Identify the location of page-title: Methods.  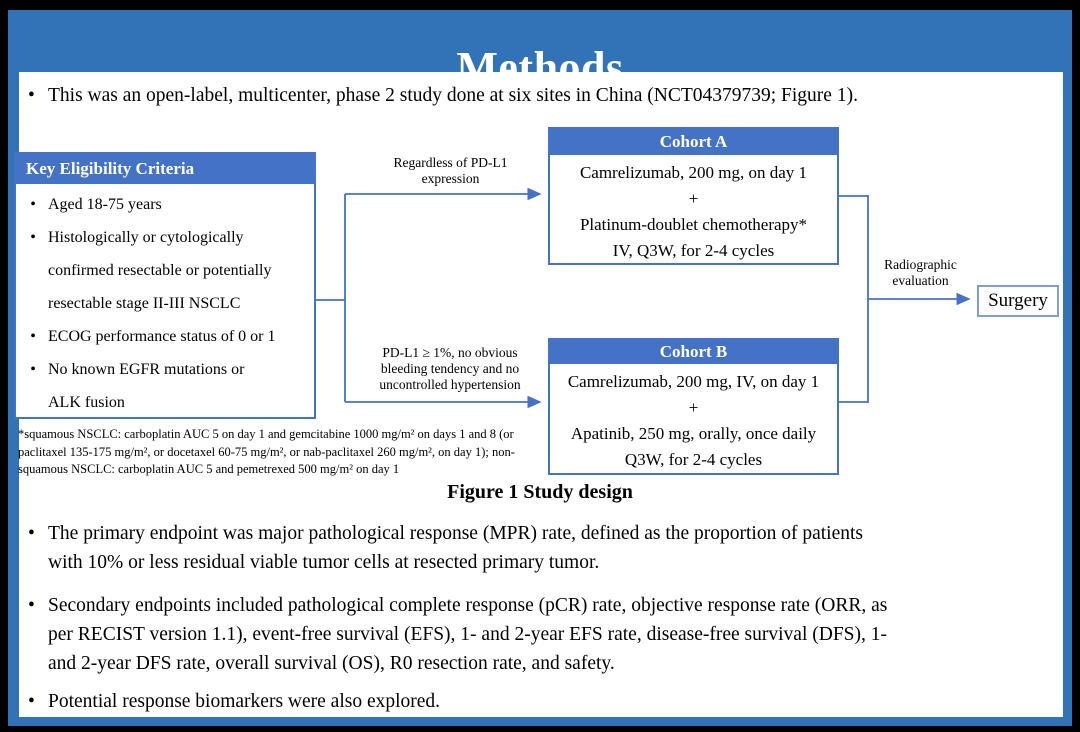
(540, 68).